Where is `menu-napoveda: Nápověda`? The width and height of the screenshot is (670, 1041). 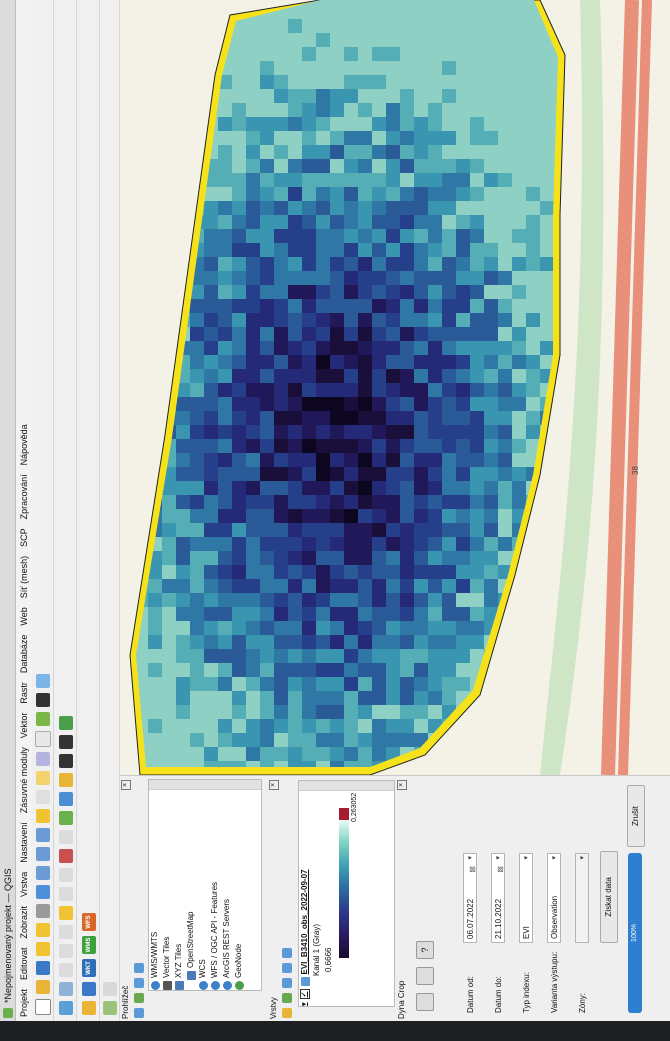 menu-napoveda: Nápověda is located at coordinates (24, 445).